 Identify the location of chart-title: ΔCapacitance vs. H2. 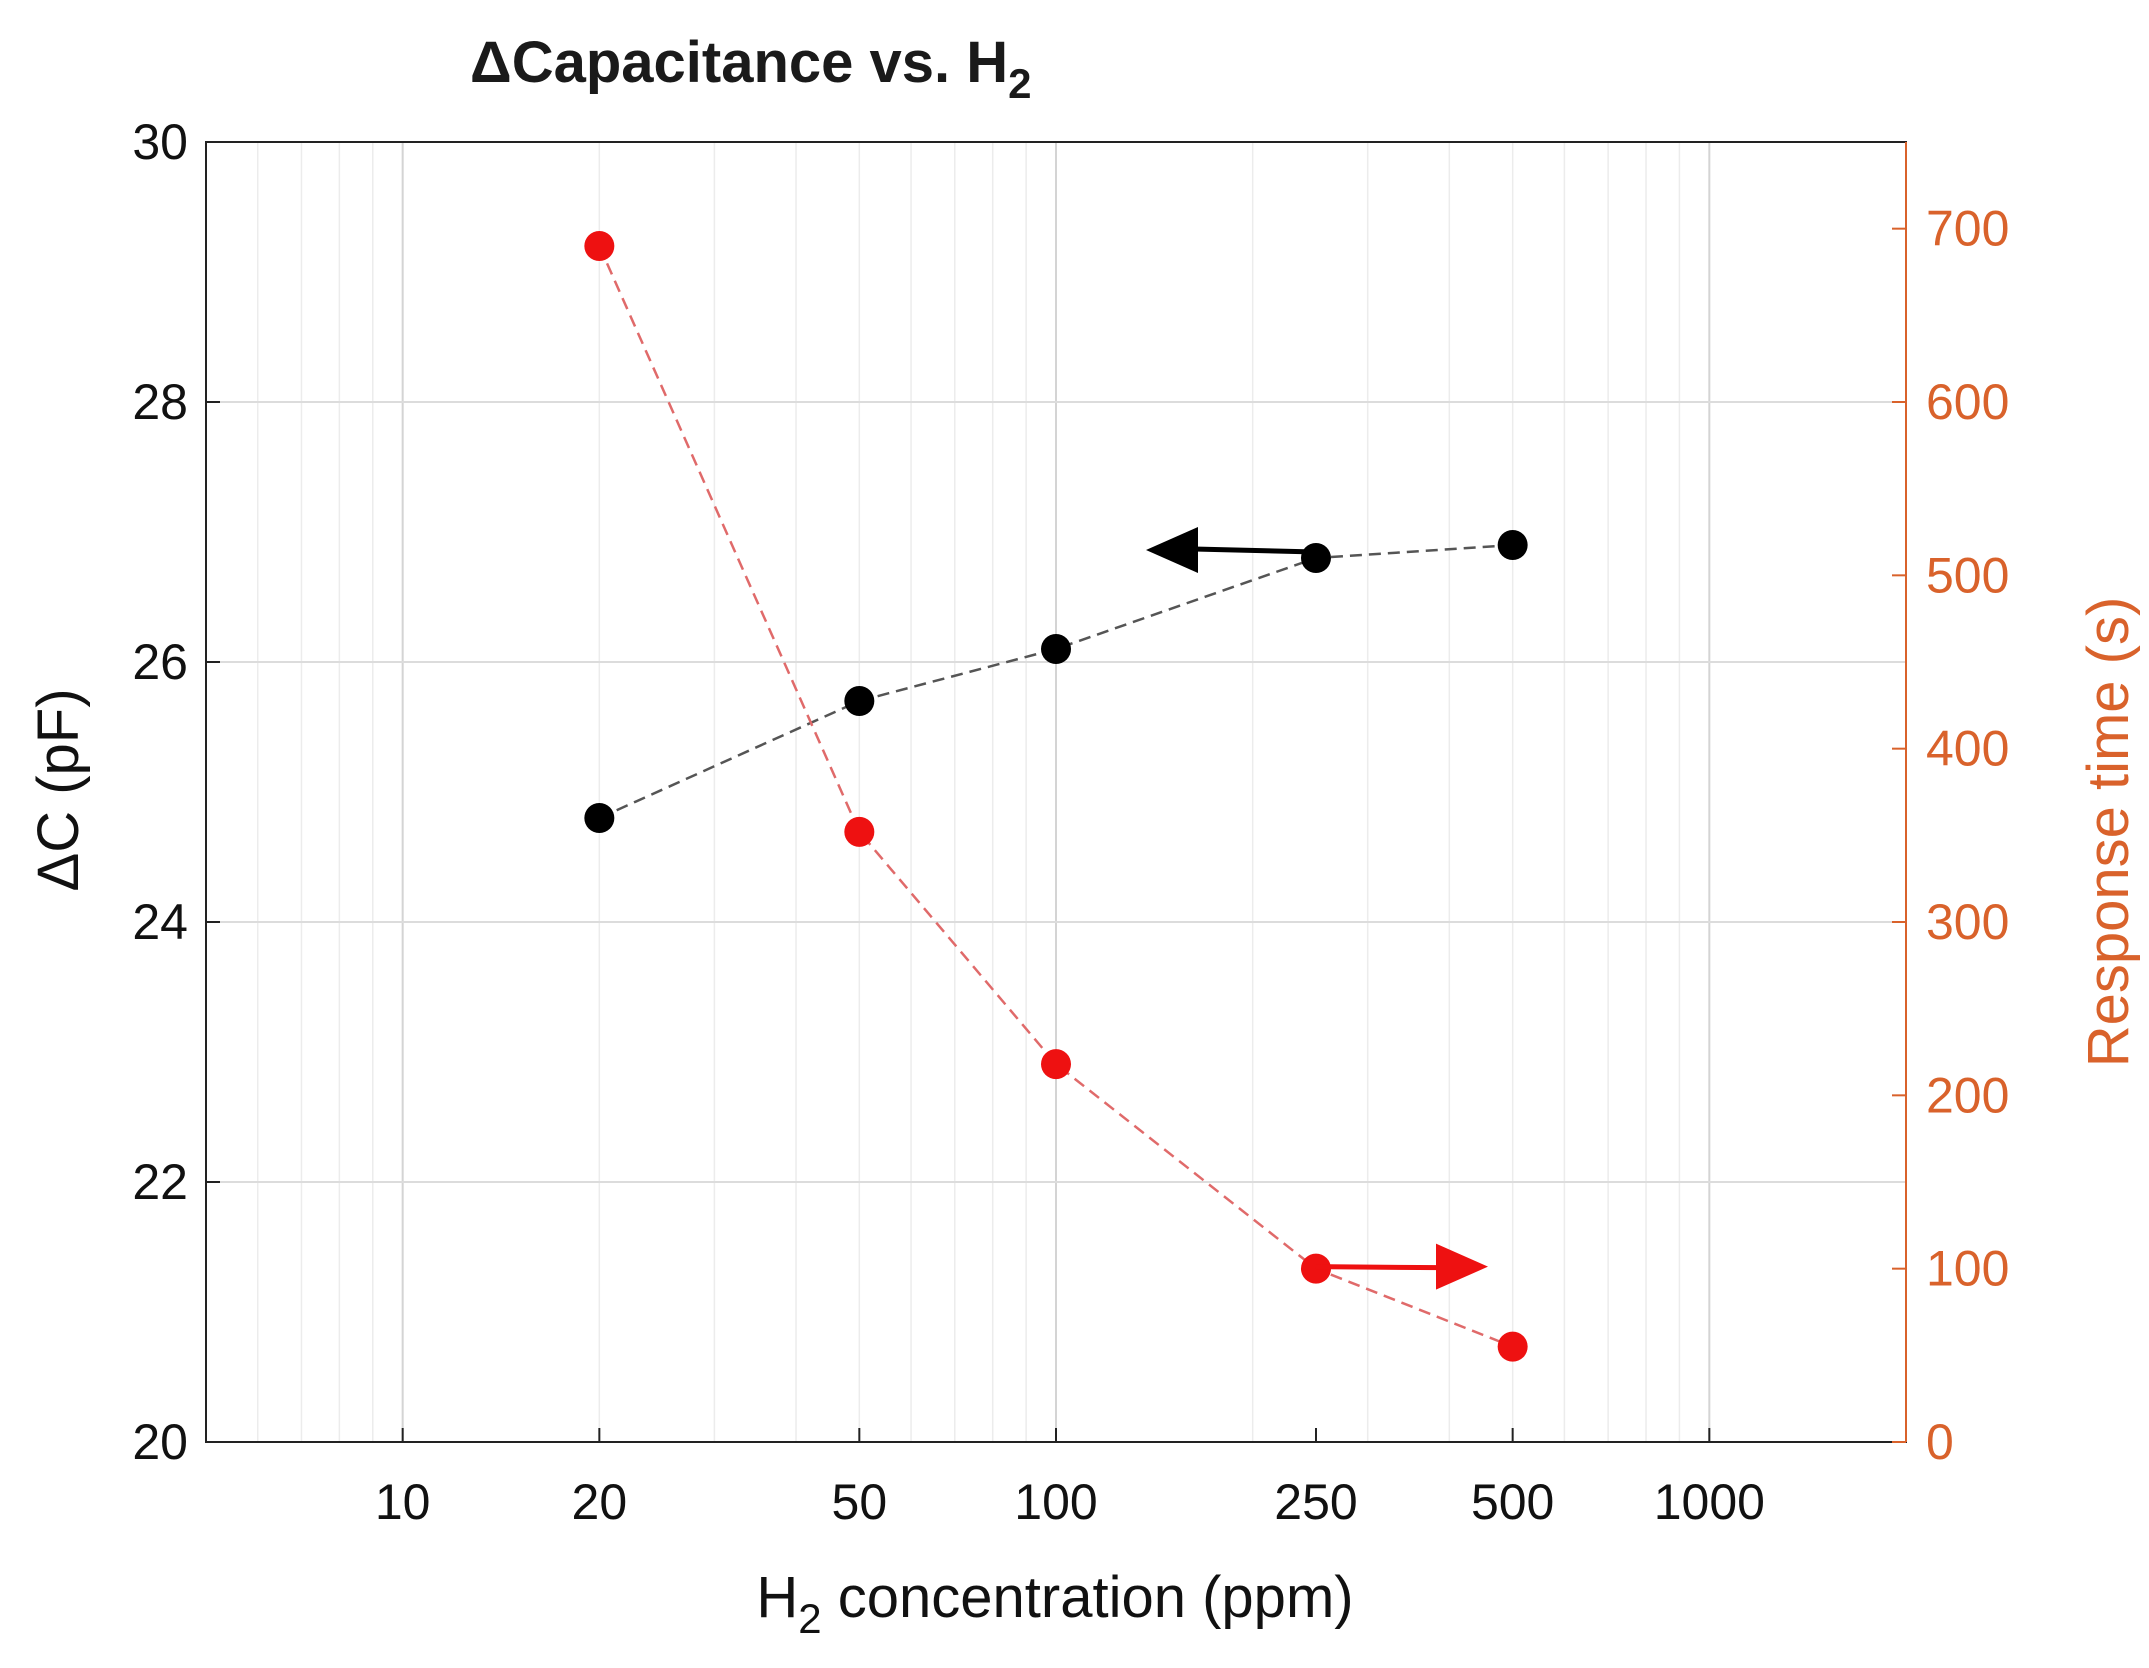
(751, 68).